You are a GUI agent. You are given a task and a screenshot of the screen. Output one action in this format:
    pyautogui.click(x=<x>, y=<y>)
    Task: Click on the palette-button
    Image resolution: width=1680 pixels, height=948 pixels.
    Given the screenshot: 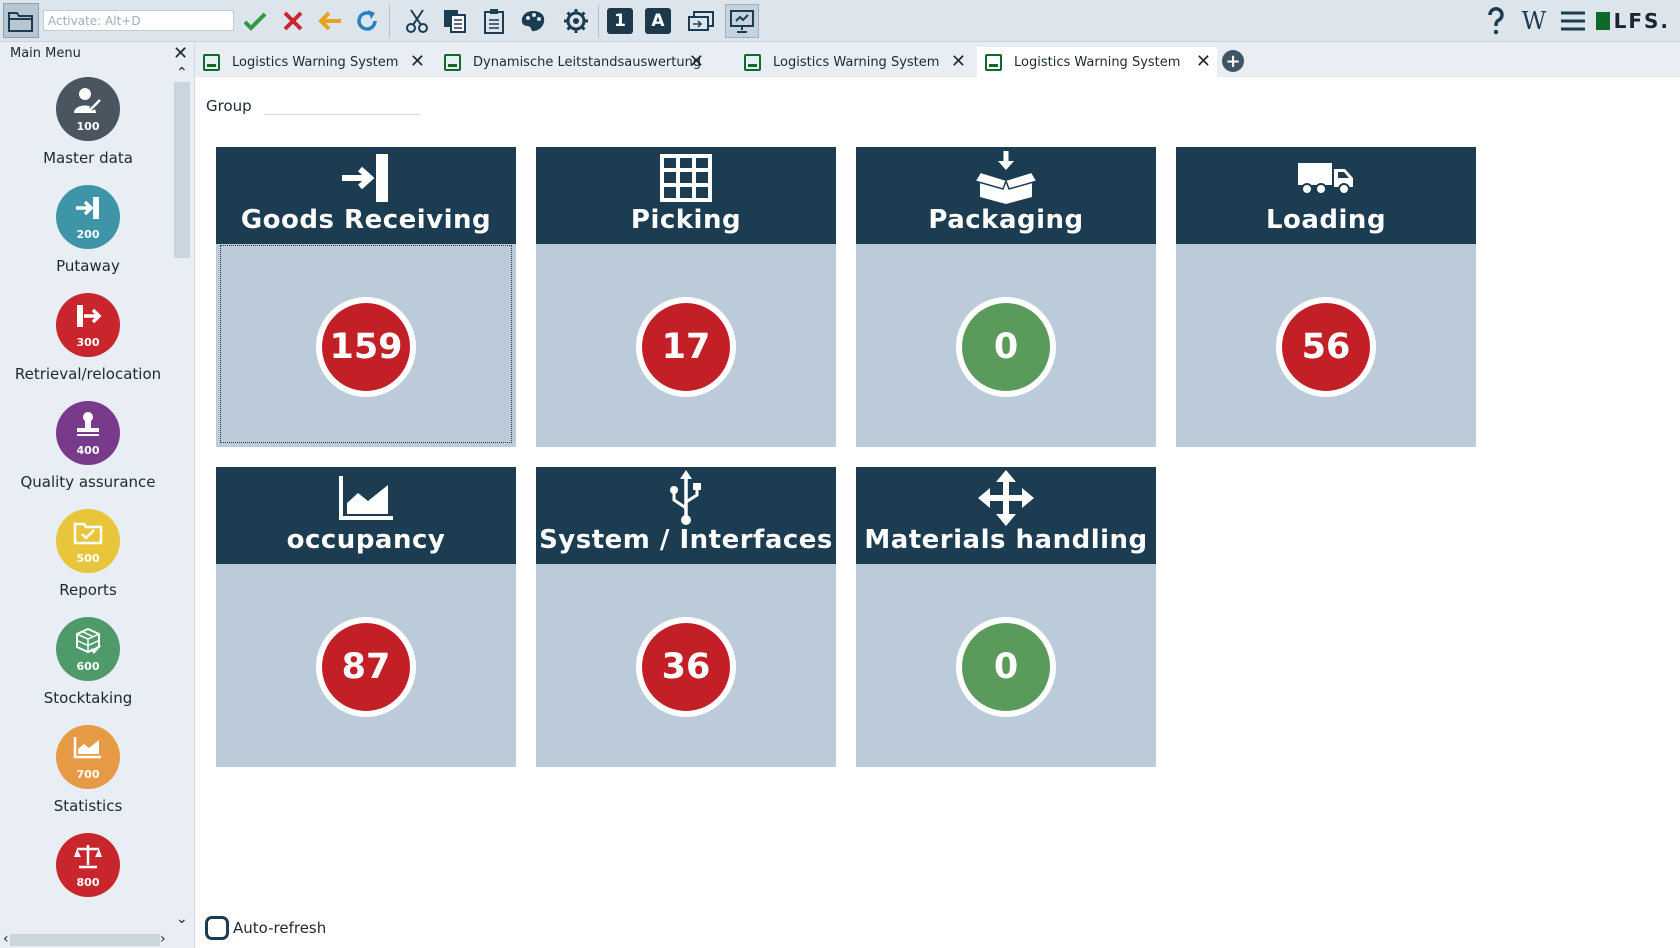 What is the action you would take?
    pyautogui.click(x=533, y=21)
    